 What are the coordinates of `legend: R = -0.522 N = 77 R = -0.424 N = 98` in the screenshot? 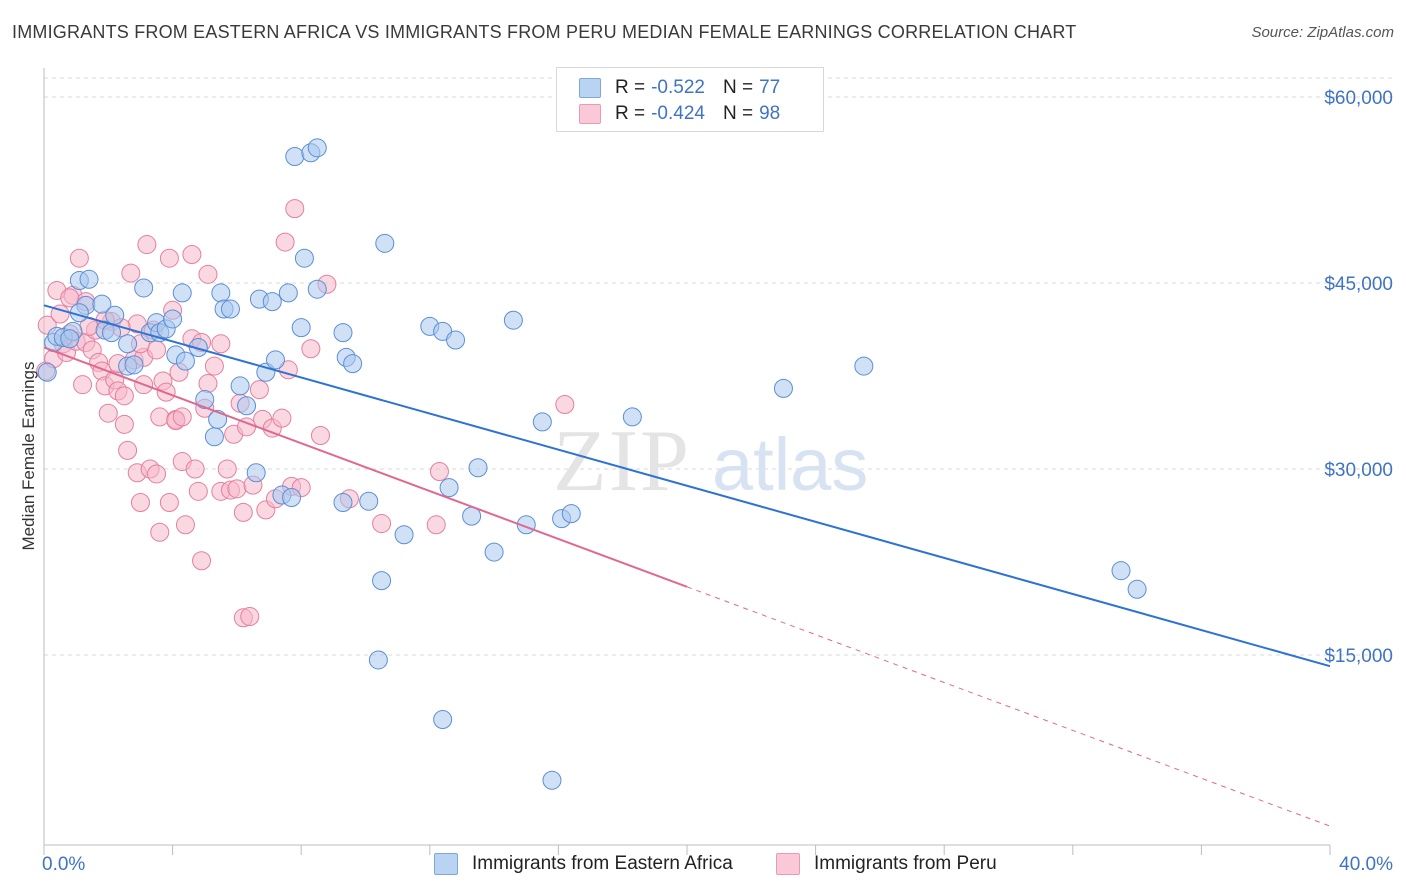 It's located at (690, 99).